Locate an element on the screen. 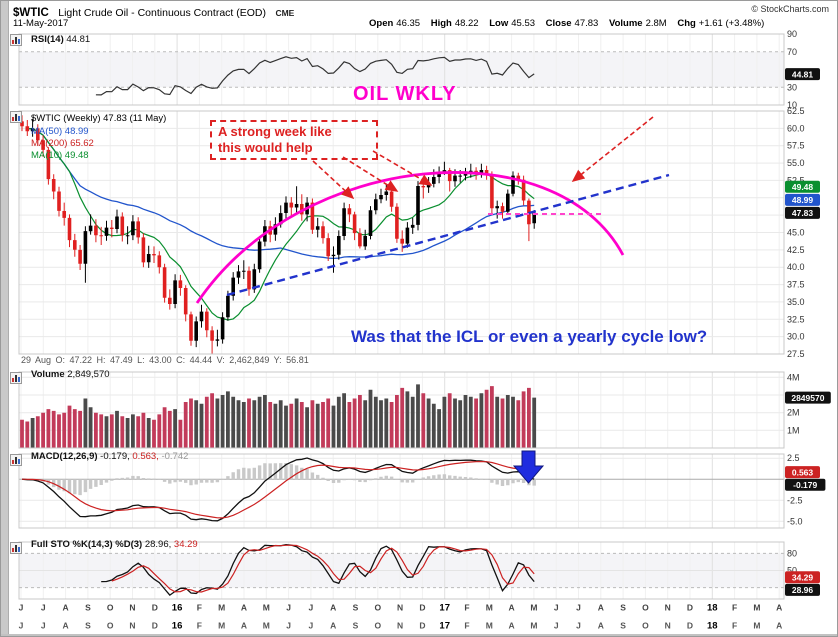 The width and height of the screenshot is (838, 637). strong-week-line2: this would help is located at coordinates (265, 147).